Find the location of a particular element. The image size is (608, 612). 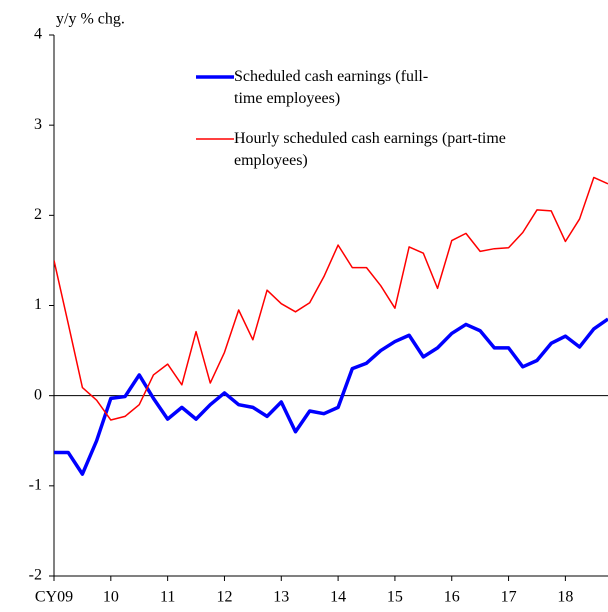

y-tick-label: 1 is located at coordinates (38, 304).